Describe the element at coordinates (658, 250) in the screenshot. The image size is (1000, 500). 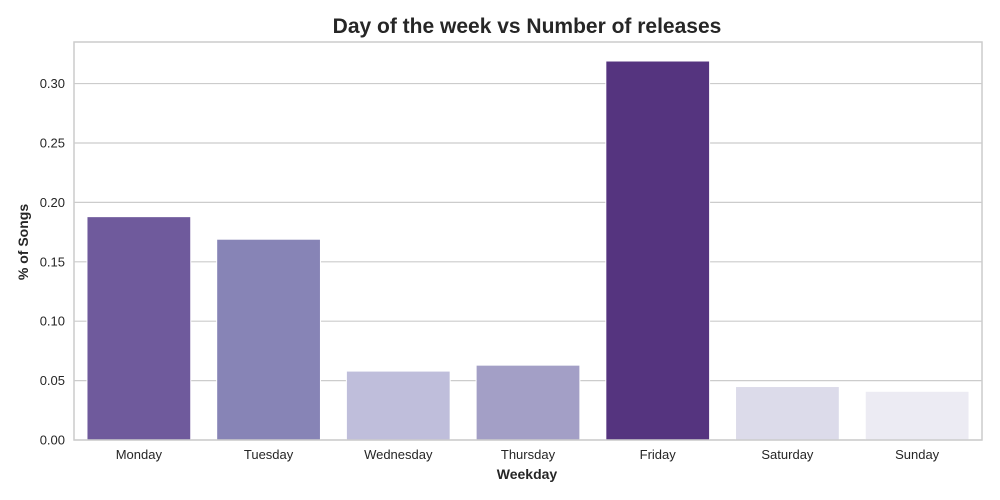
I see `bar-friday` at that location.